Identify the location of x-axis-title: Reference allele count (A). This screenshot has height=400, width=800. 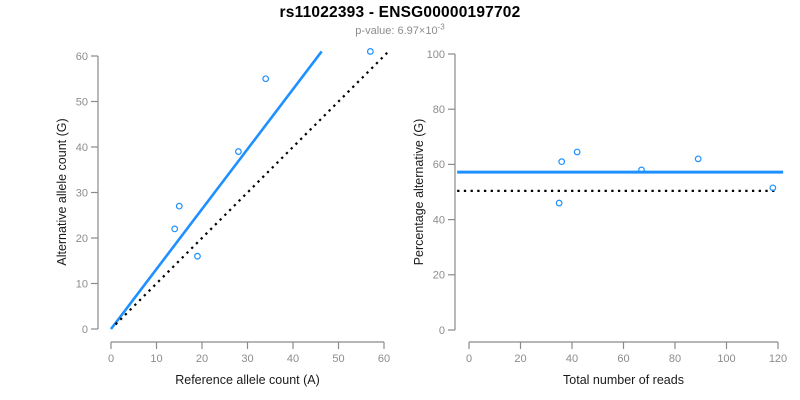
(247, 380).